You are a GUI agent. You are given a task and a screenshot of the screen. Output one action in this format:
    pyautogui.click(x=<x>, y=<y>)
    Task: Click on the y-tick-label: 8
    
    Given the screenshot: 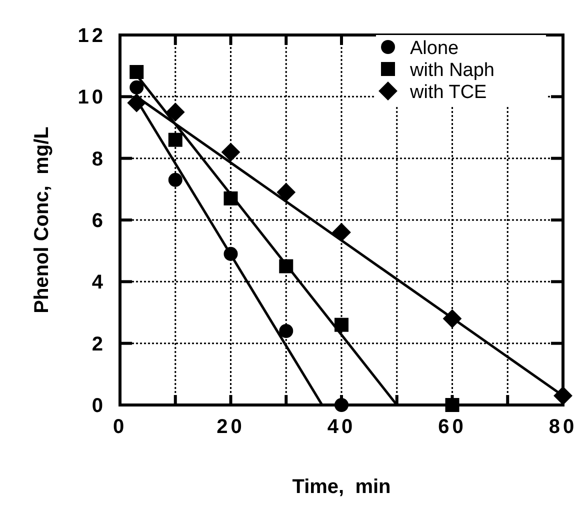 What is the action you would take?
    pyautogui.click(x=99, y=159)
    